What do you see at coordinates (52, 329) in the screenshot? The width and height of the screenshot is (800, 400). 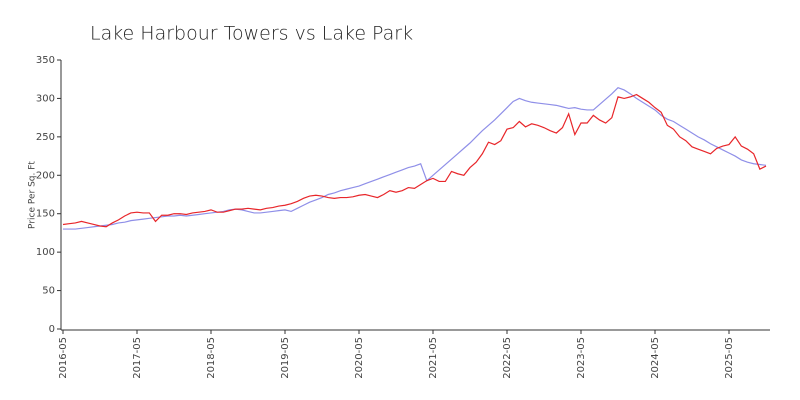 I see `y-tick-label: 0` at bounding box center [52, 329].